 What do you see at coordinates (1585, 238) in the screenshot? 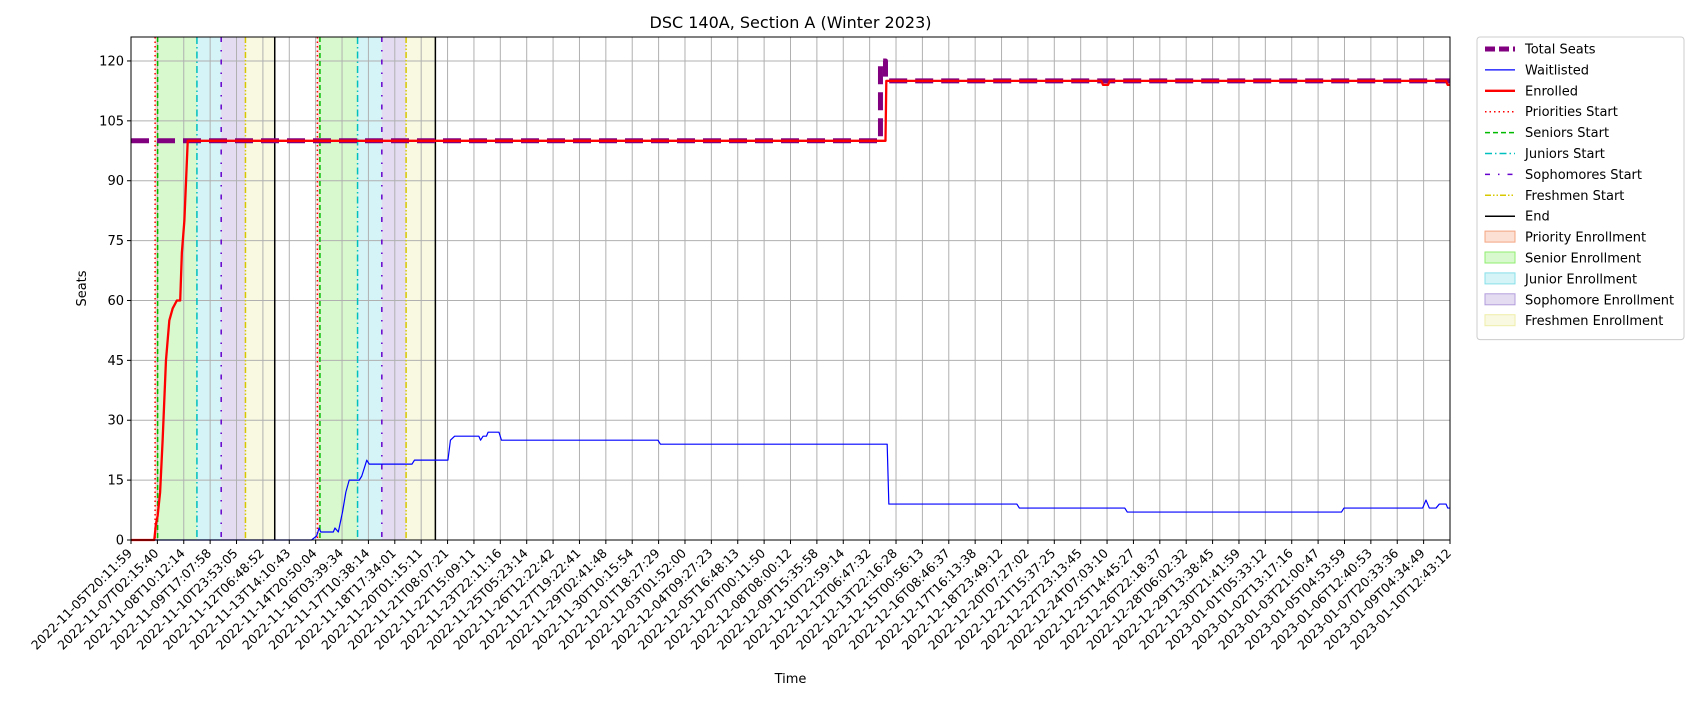
I see `legend-label-priority-enrollment: Priority Enrollment` at bounding box center [1585, 238].